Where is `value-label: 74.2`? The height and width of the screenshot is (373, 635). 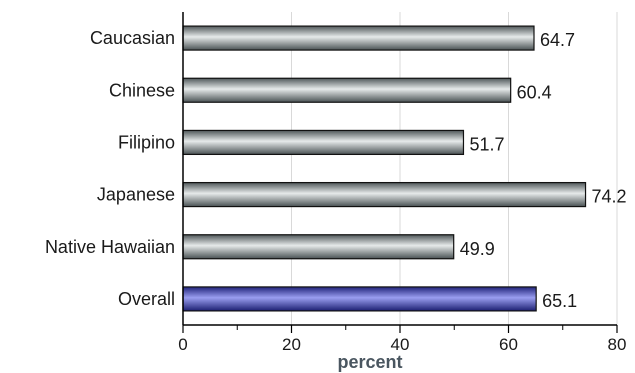
value-label: 74.2 is located at coordinates (609, 197).